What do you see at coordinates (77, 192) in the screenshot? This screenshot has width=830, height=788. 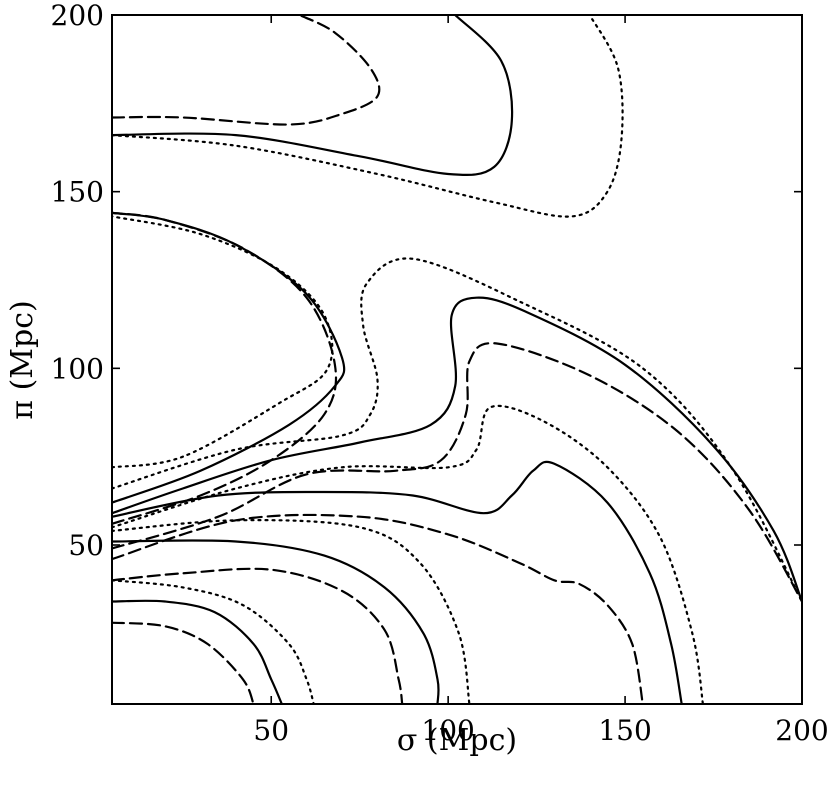 I see `y-tick-label: 150` at bounding box center [77, 192].